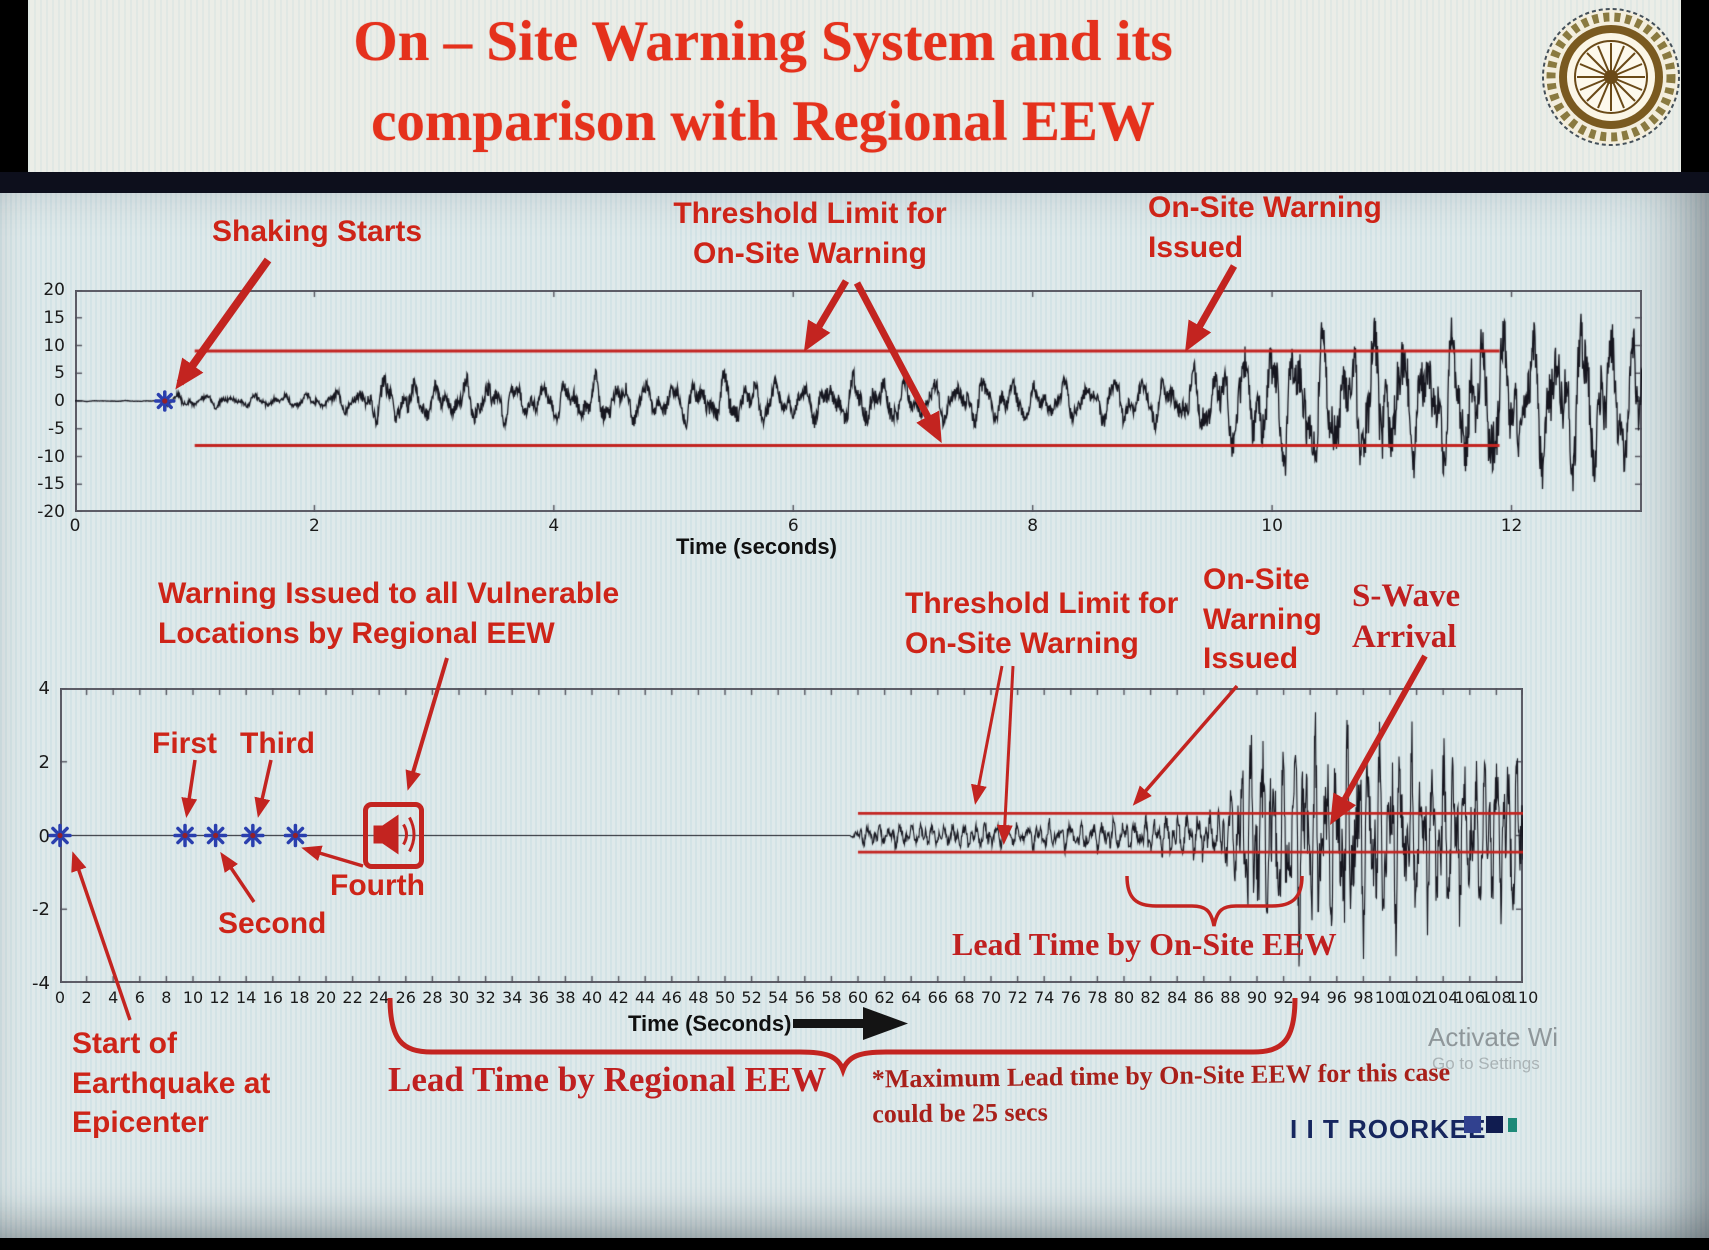 The height and width of the screenshot is (1250, 1709). What do you see at coordinates (1493, 1037) in the screenshot?
I see `activate-windows-watermark: Activate Wi` at bounding box center [1493, 1037].